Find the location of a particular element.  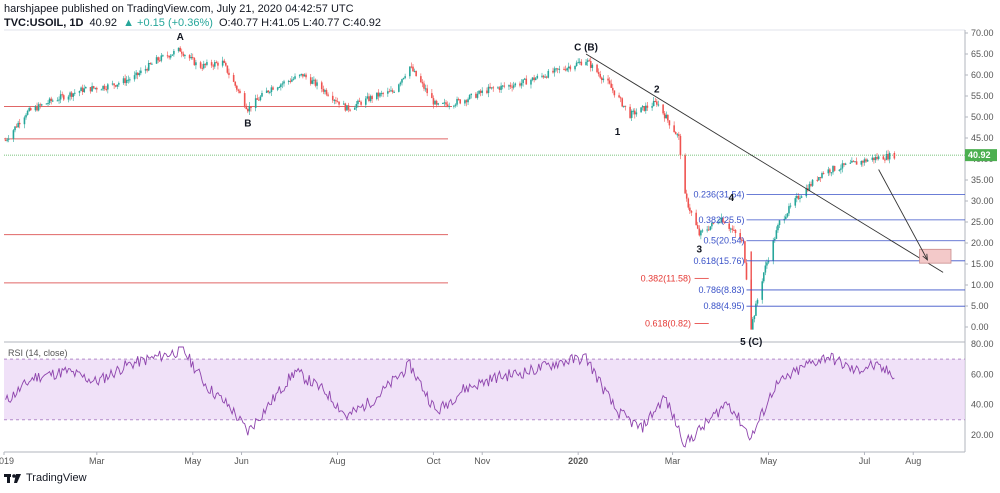

last-price-label: 40.92 is located at coordinates (979, 155).